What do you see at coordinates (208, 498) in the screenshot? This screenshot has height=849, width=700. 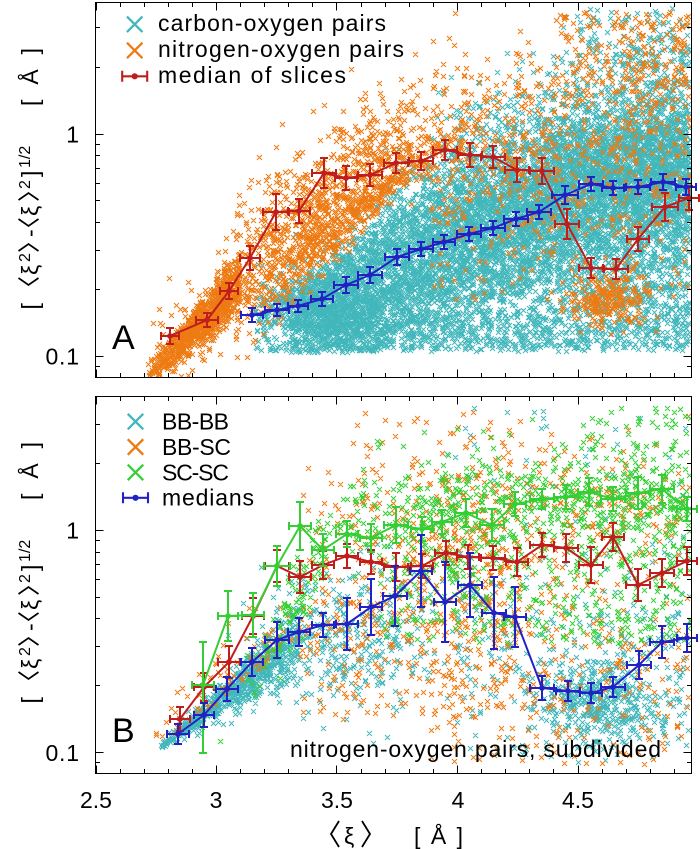 I see `svg-text: medians` at bounding box center [208, 498].